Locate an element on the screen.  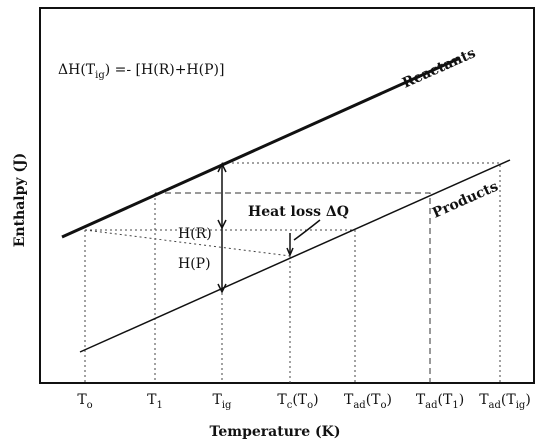
products-label: Products is located at coordinates (465, 199).